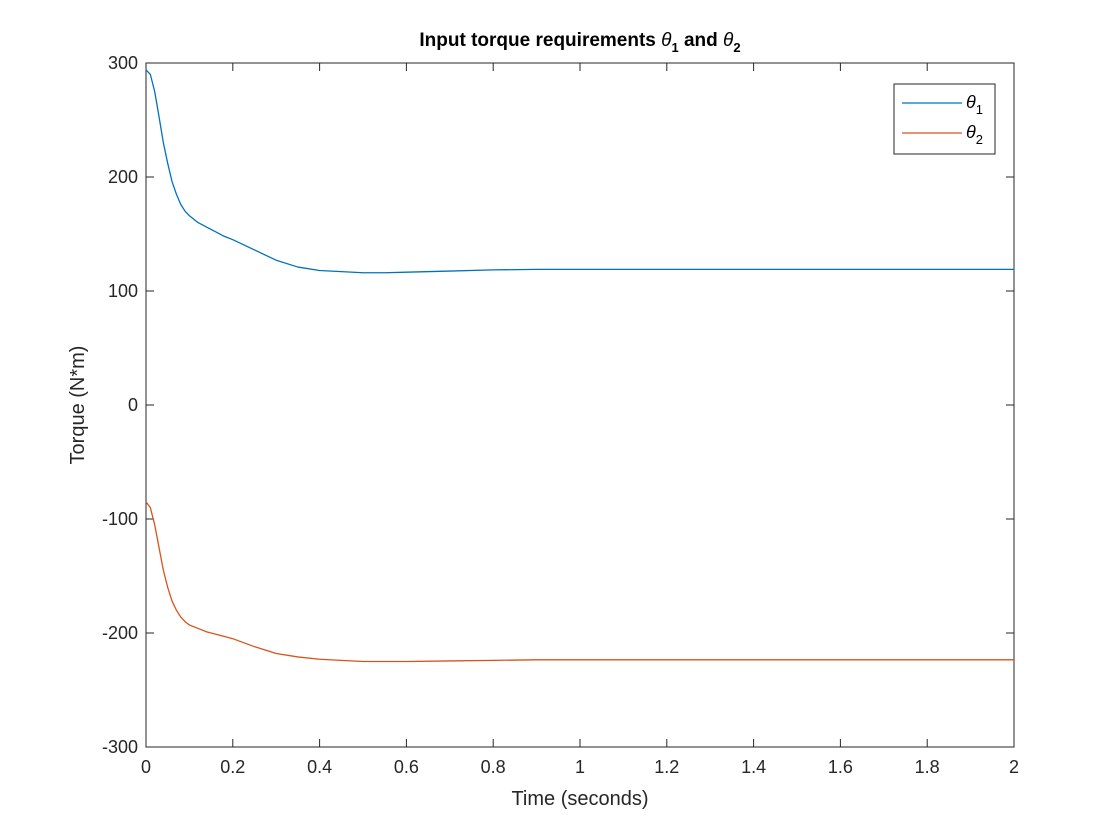 The width and height of the screenshot is (1120, 840). I want to click on x-tick-label: 0.6, so click(406, 767).